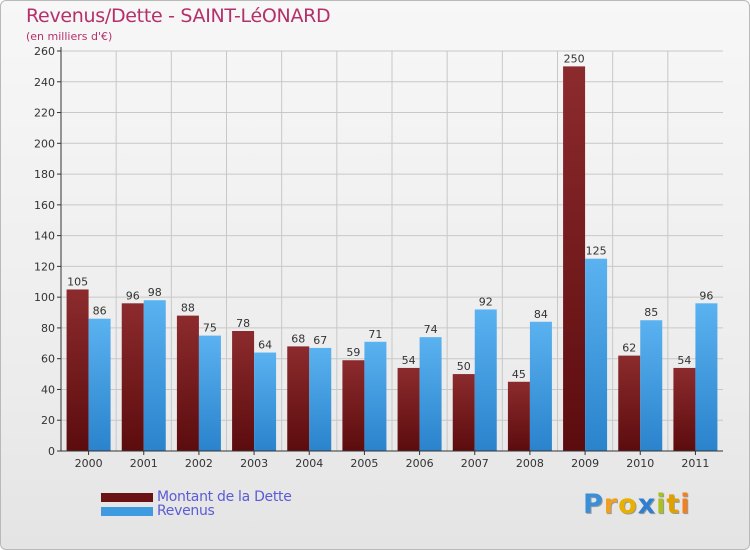  I want to click on data-label-dette: 68, so click(298, 338).